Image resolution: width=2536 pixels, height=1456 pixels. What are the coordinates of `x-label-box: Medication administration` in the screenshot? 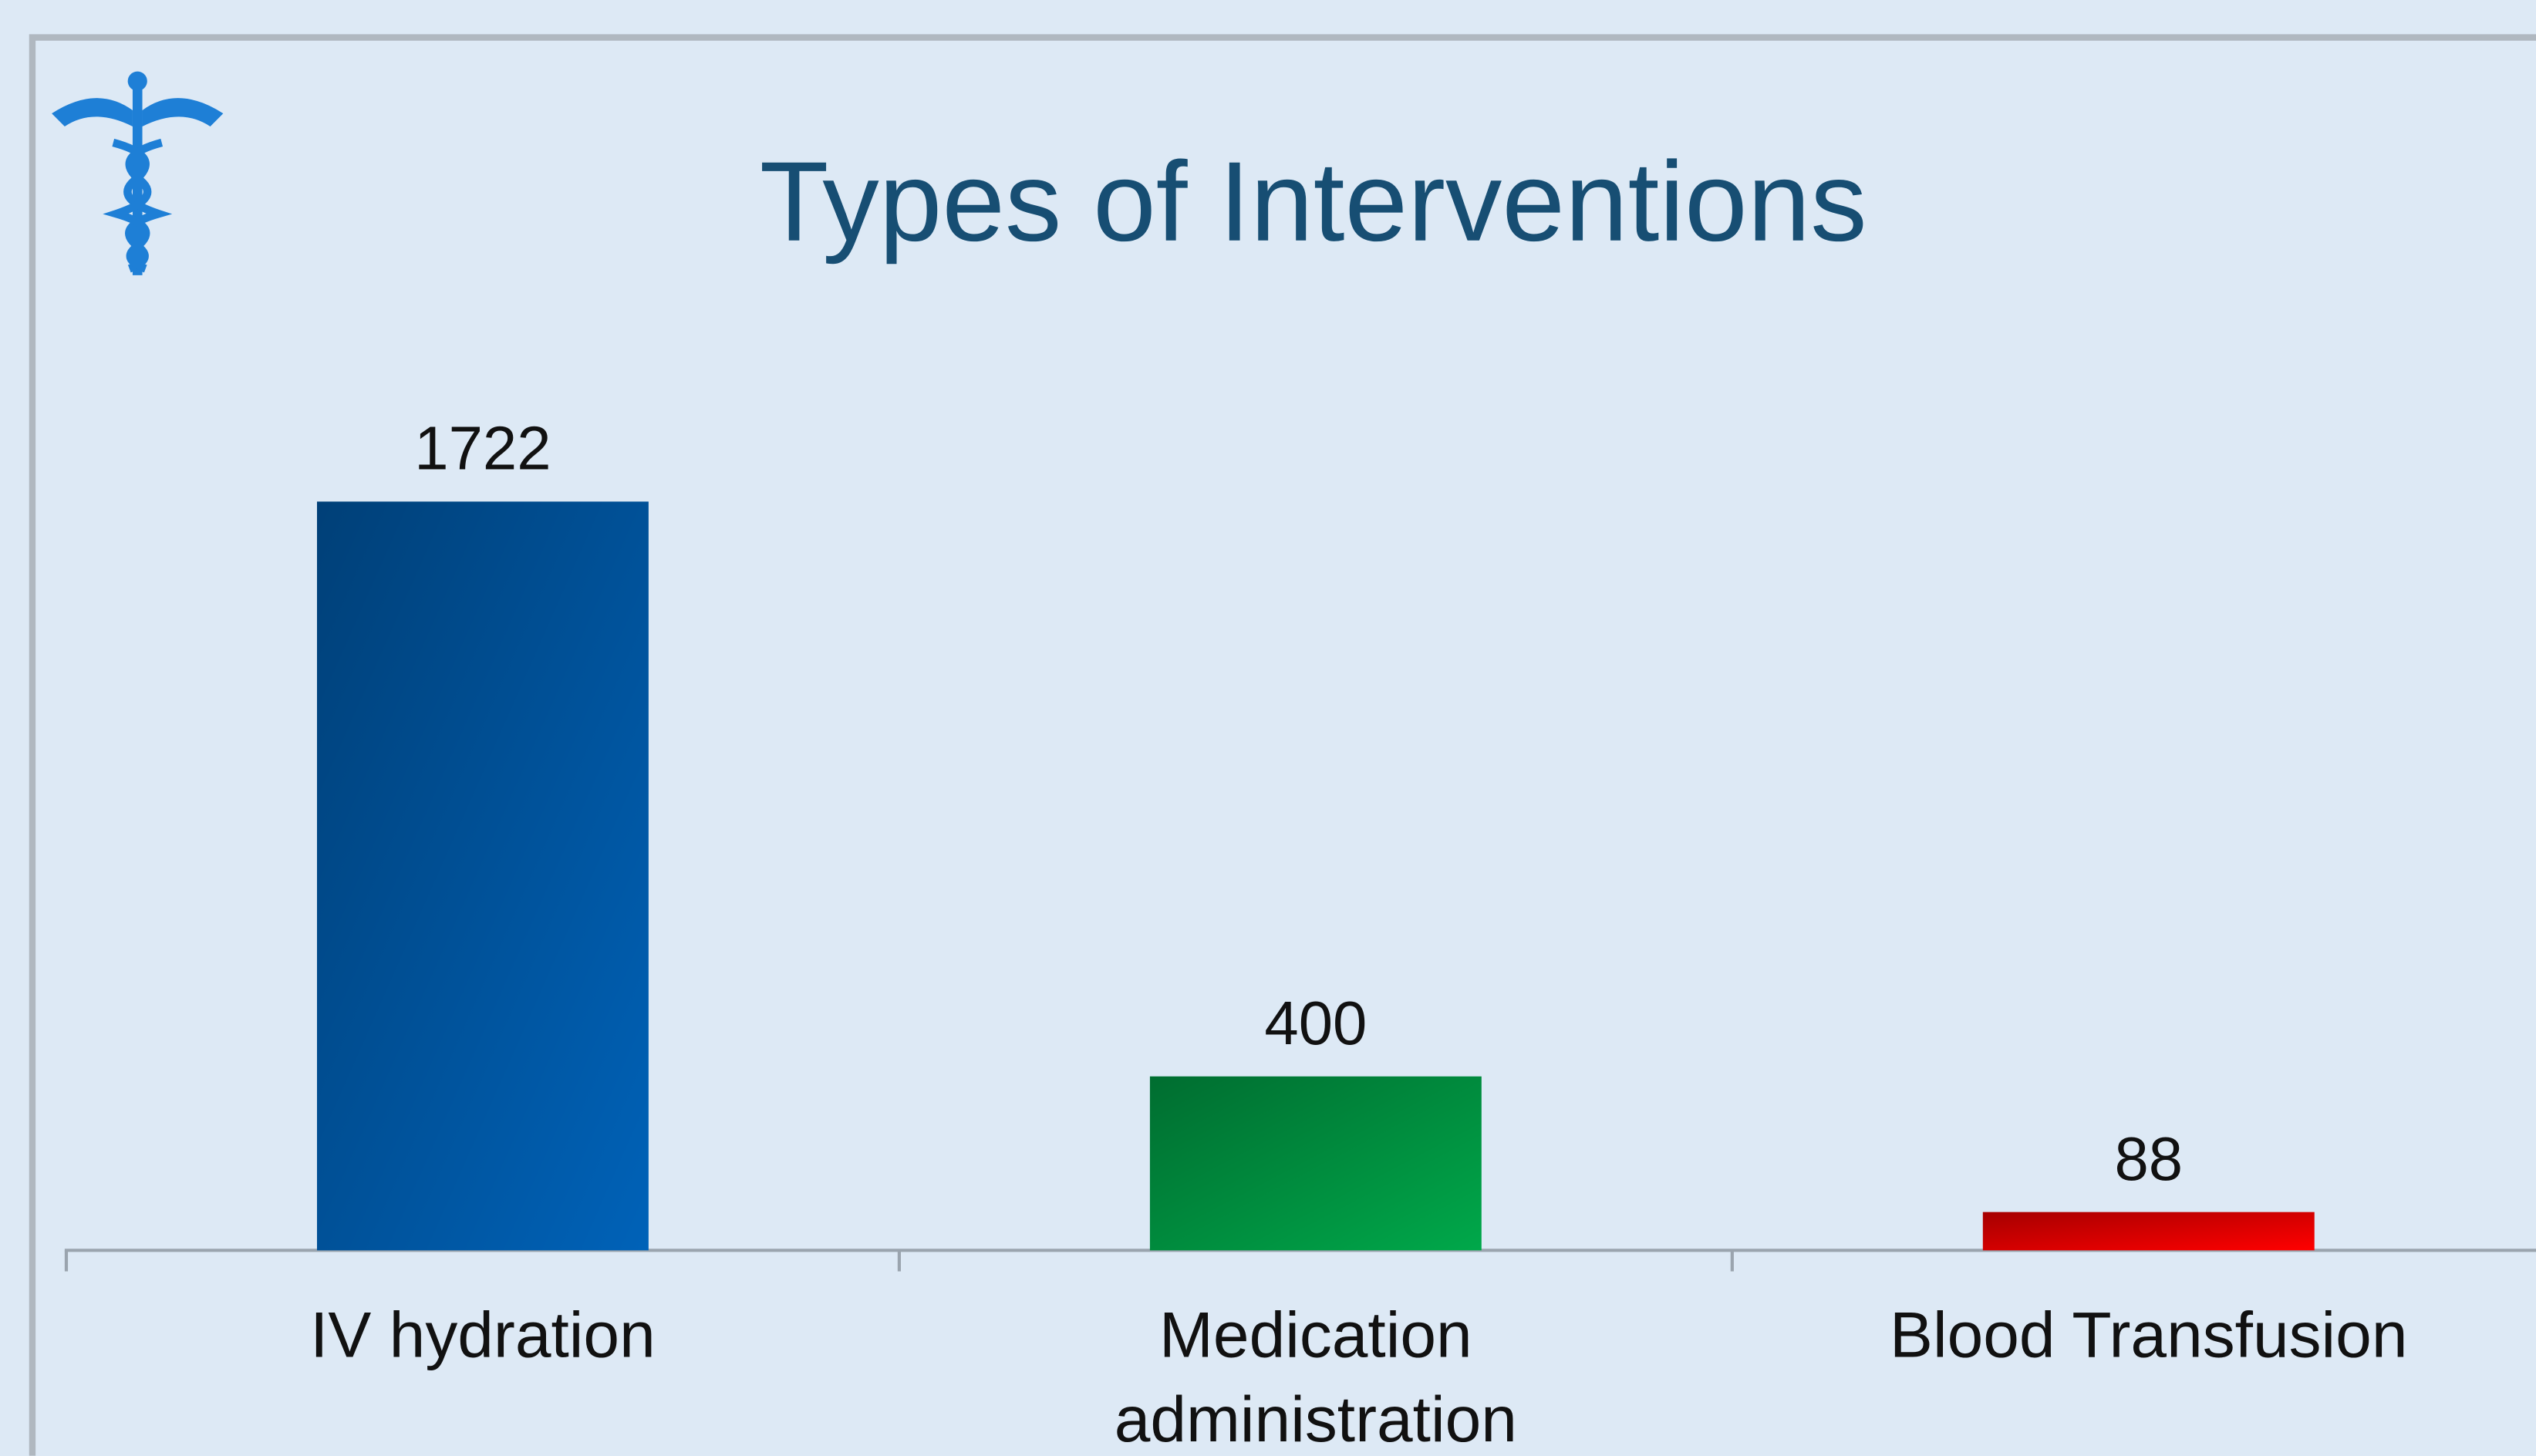 It's located at (1315, 1378).